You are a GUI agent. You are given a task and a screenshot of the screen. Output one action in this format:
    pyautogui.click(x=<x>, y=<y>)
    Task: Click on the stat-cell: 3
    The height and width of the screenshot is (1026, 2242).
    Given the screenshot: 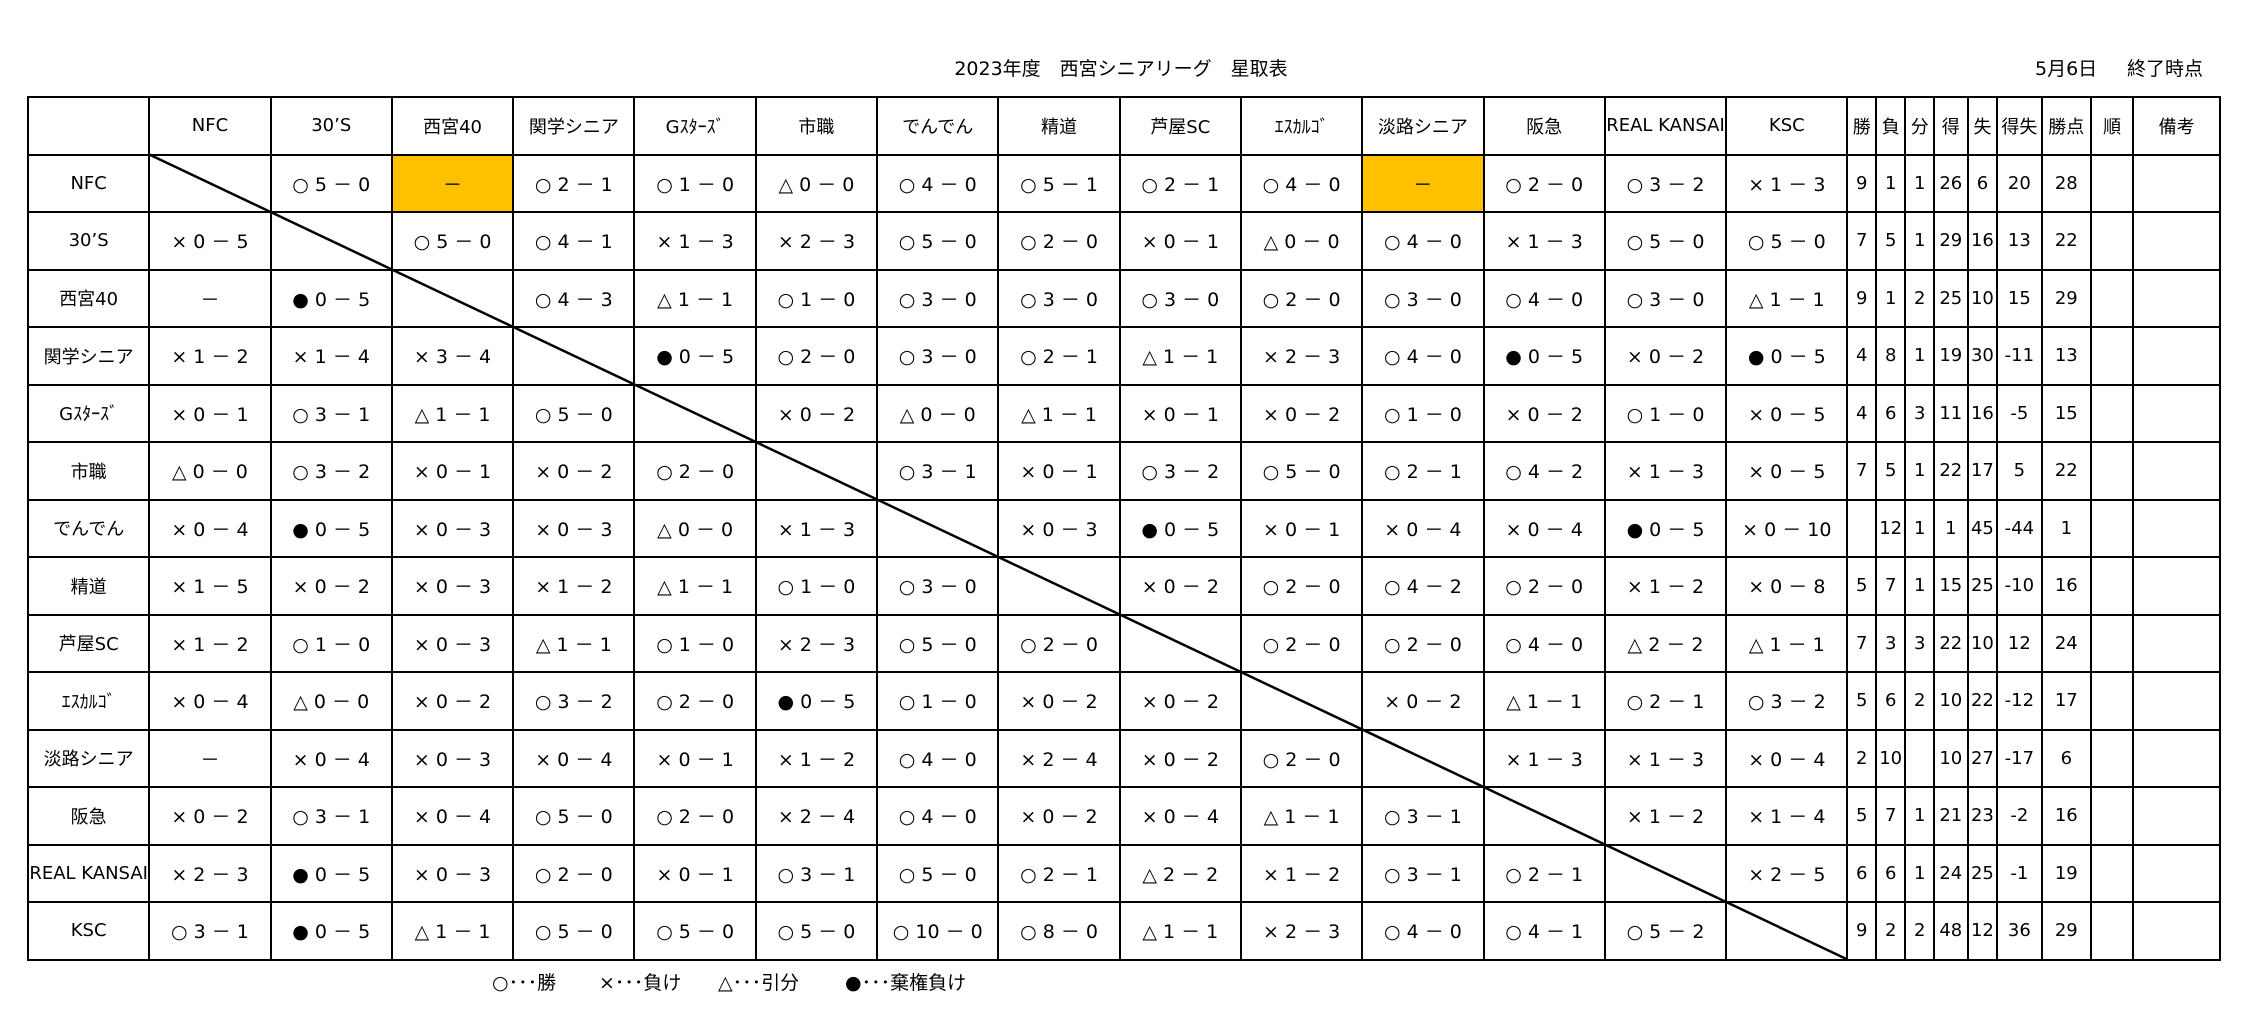 What is the action you would take?
    pyautogui.click(x=1919, y=413)
    